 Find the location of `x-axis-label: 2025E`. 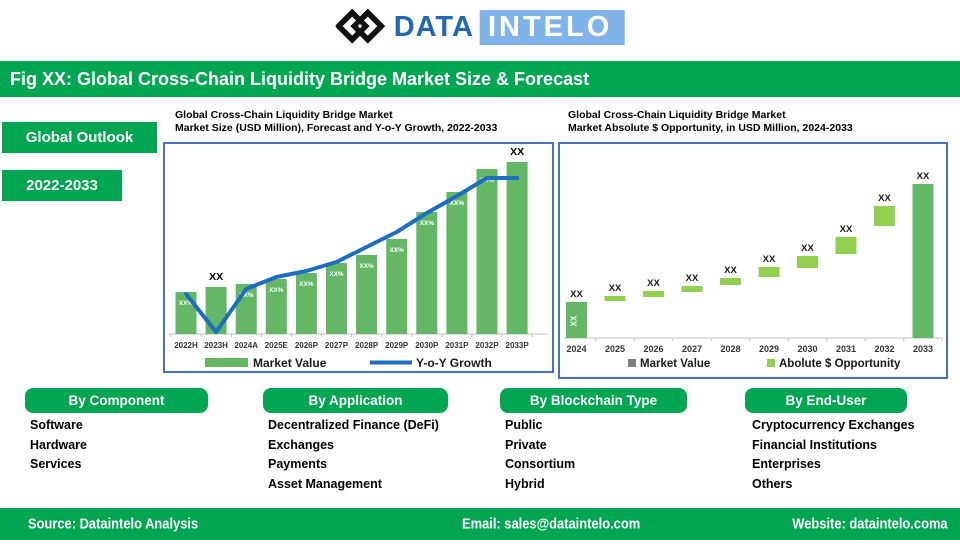

x-axis-label: 2025E is located at coordinates (277, 345).